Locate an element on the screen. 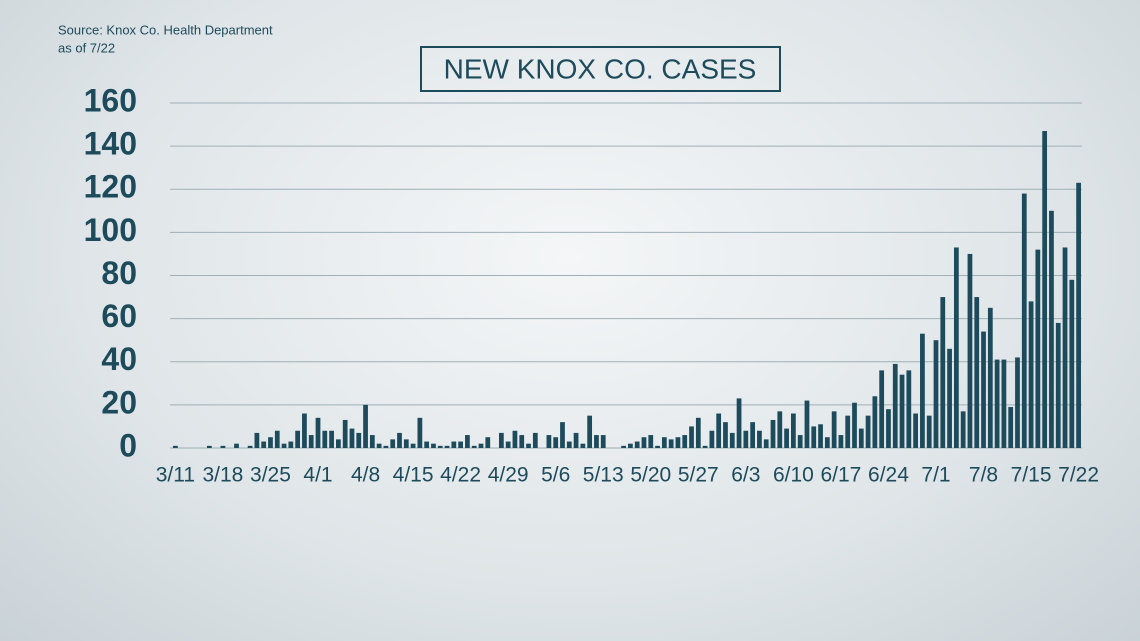 This screenshot has width=1140, height=641. x-tick-label: 4/15 is located at coordinates (413, 475).